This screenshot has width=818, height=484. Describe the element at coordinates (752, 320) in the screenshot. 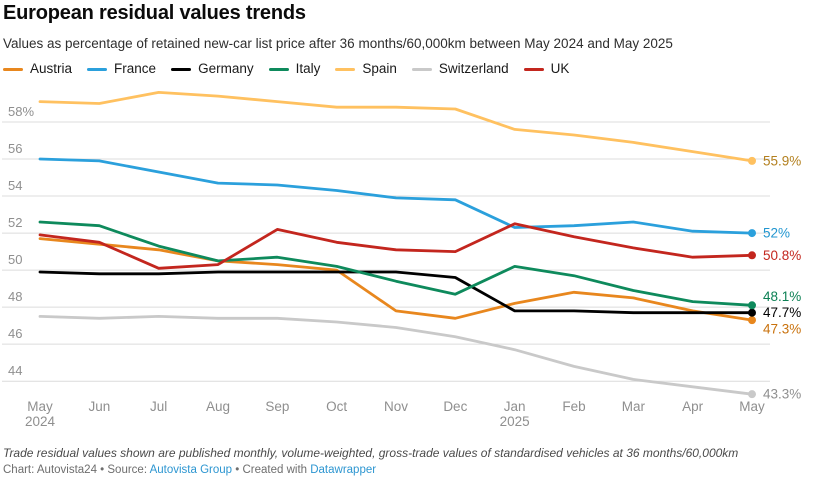

I see `end-dot-austria` at that location.